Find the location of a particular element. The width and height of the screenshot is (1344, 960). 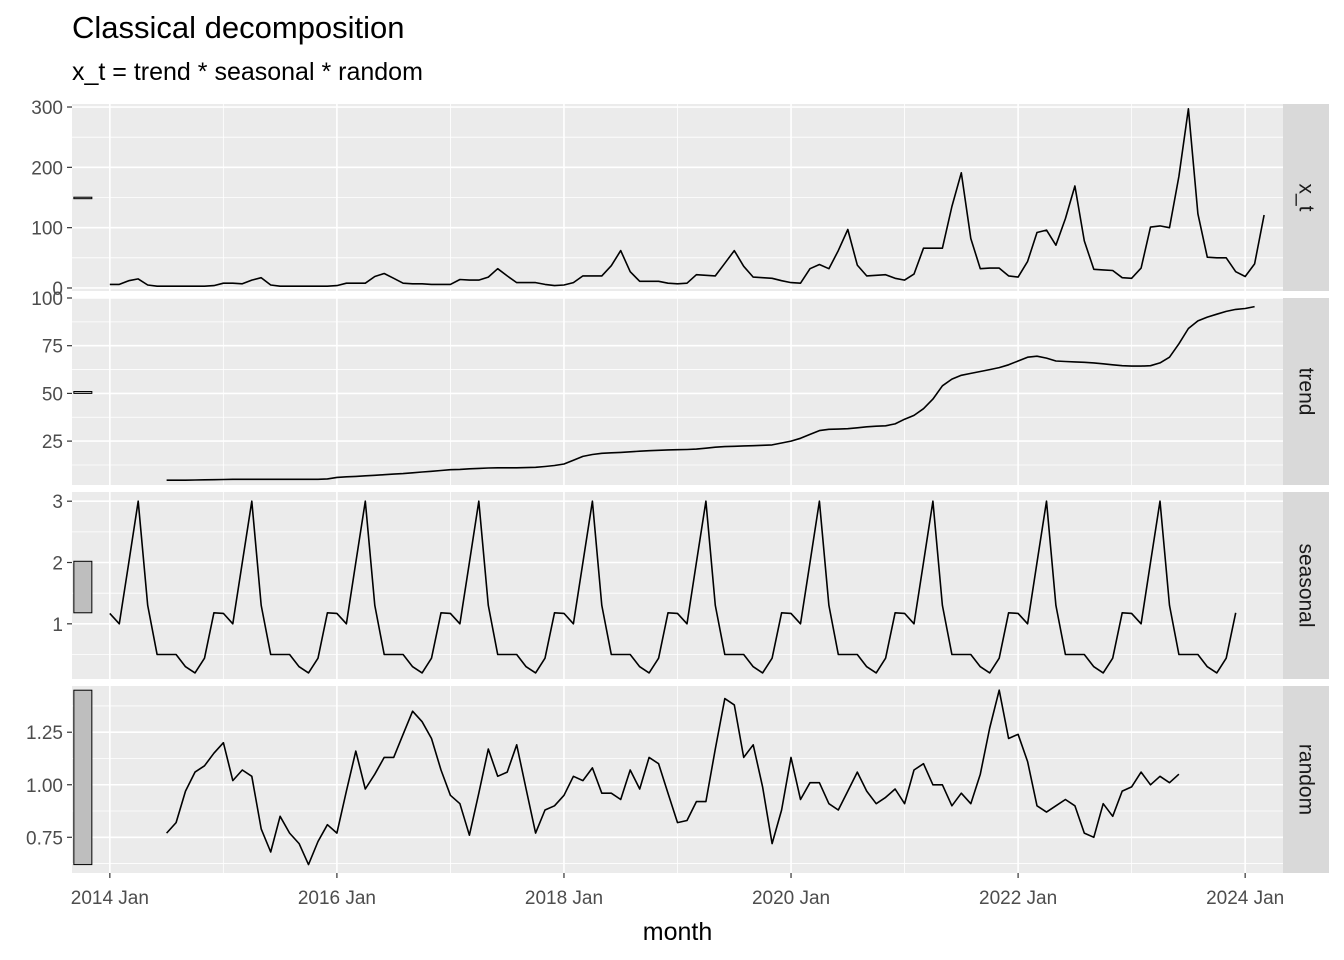

y-tick-label: 0 is located at coordinates (57, 289).